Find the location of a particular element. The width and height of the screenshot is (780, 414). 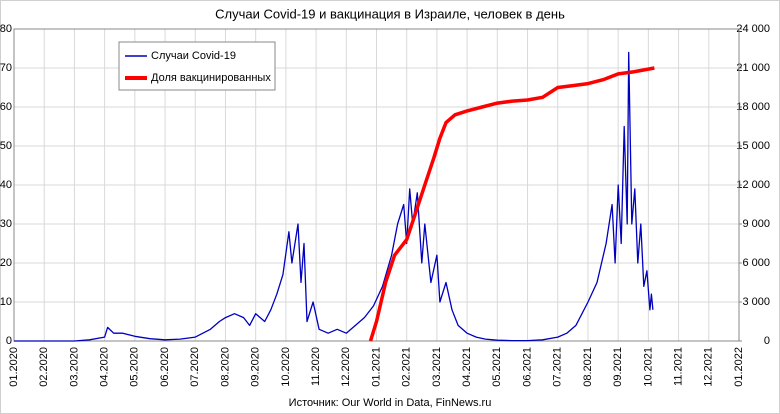

y2-tick-label: 24 000 is located at coordinates (753, 29).